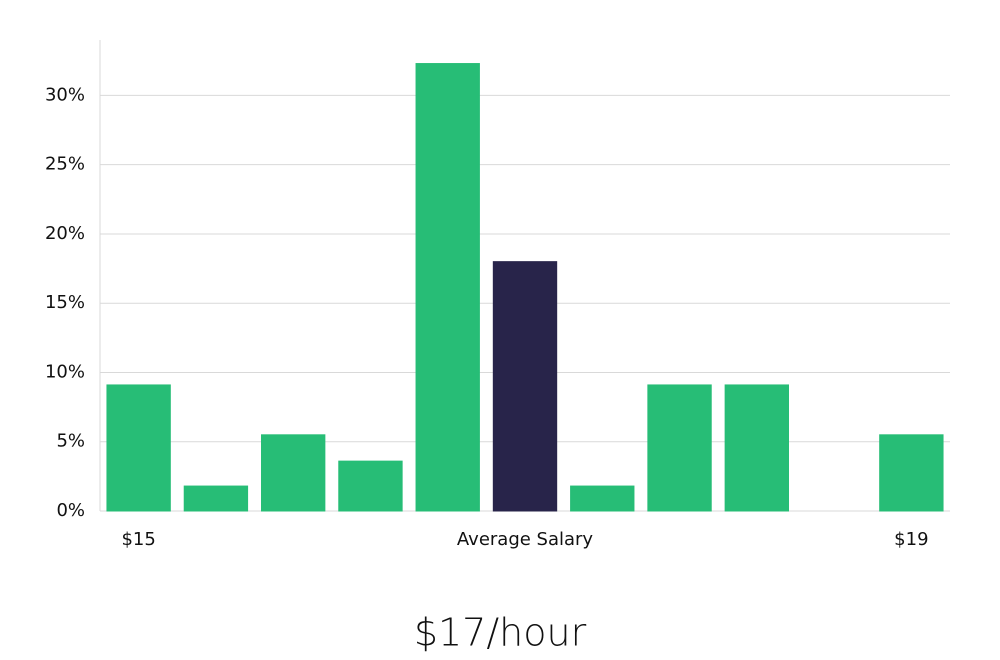 The image size is (1000, 660). Describe the element at coordinates (138, 539) in the screenshot. I see `x-tick-label: $15` at that location.